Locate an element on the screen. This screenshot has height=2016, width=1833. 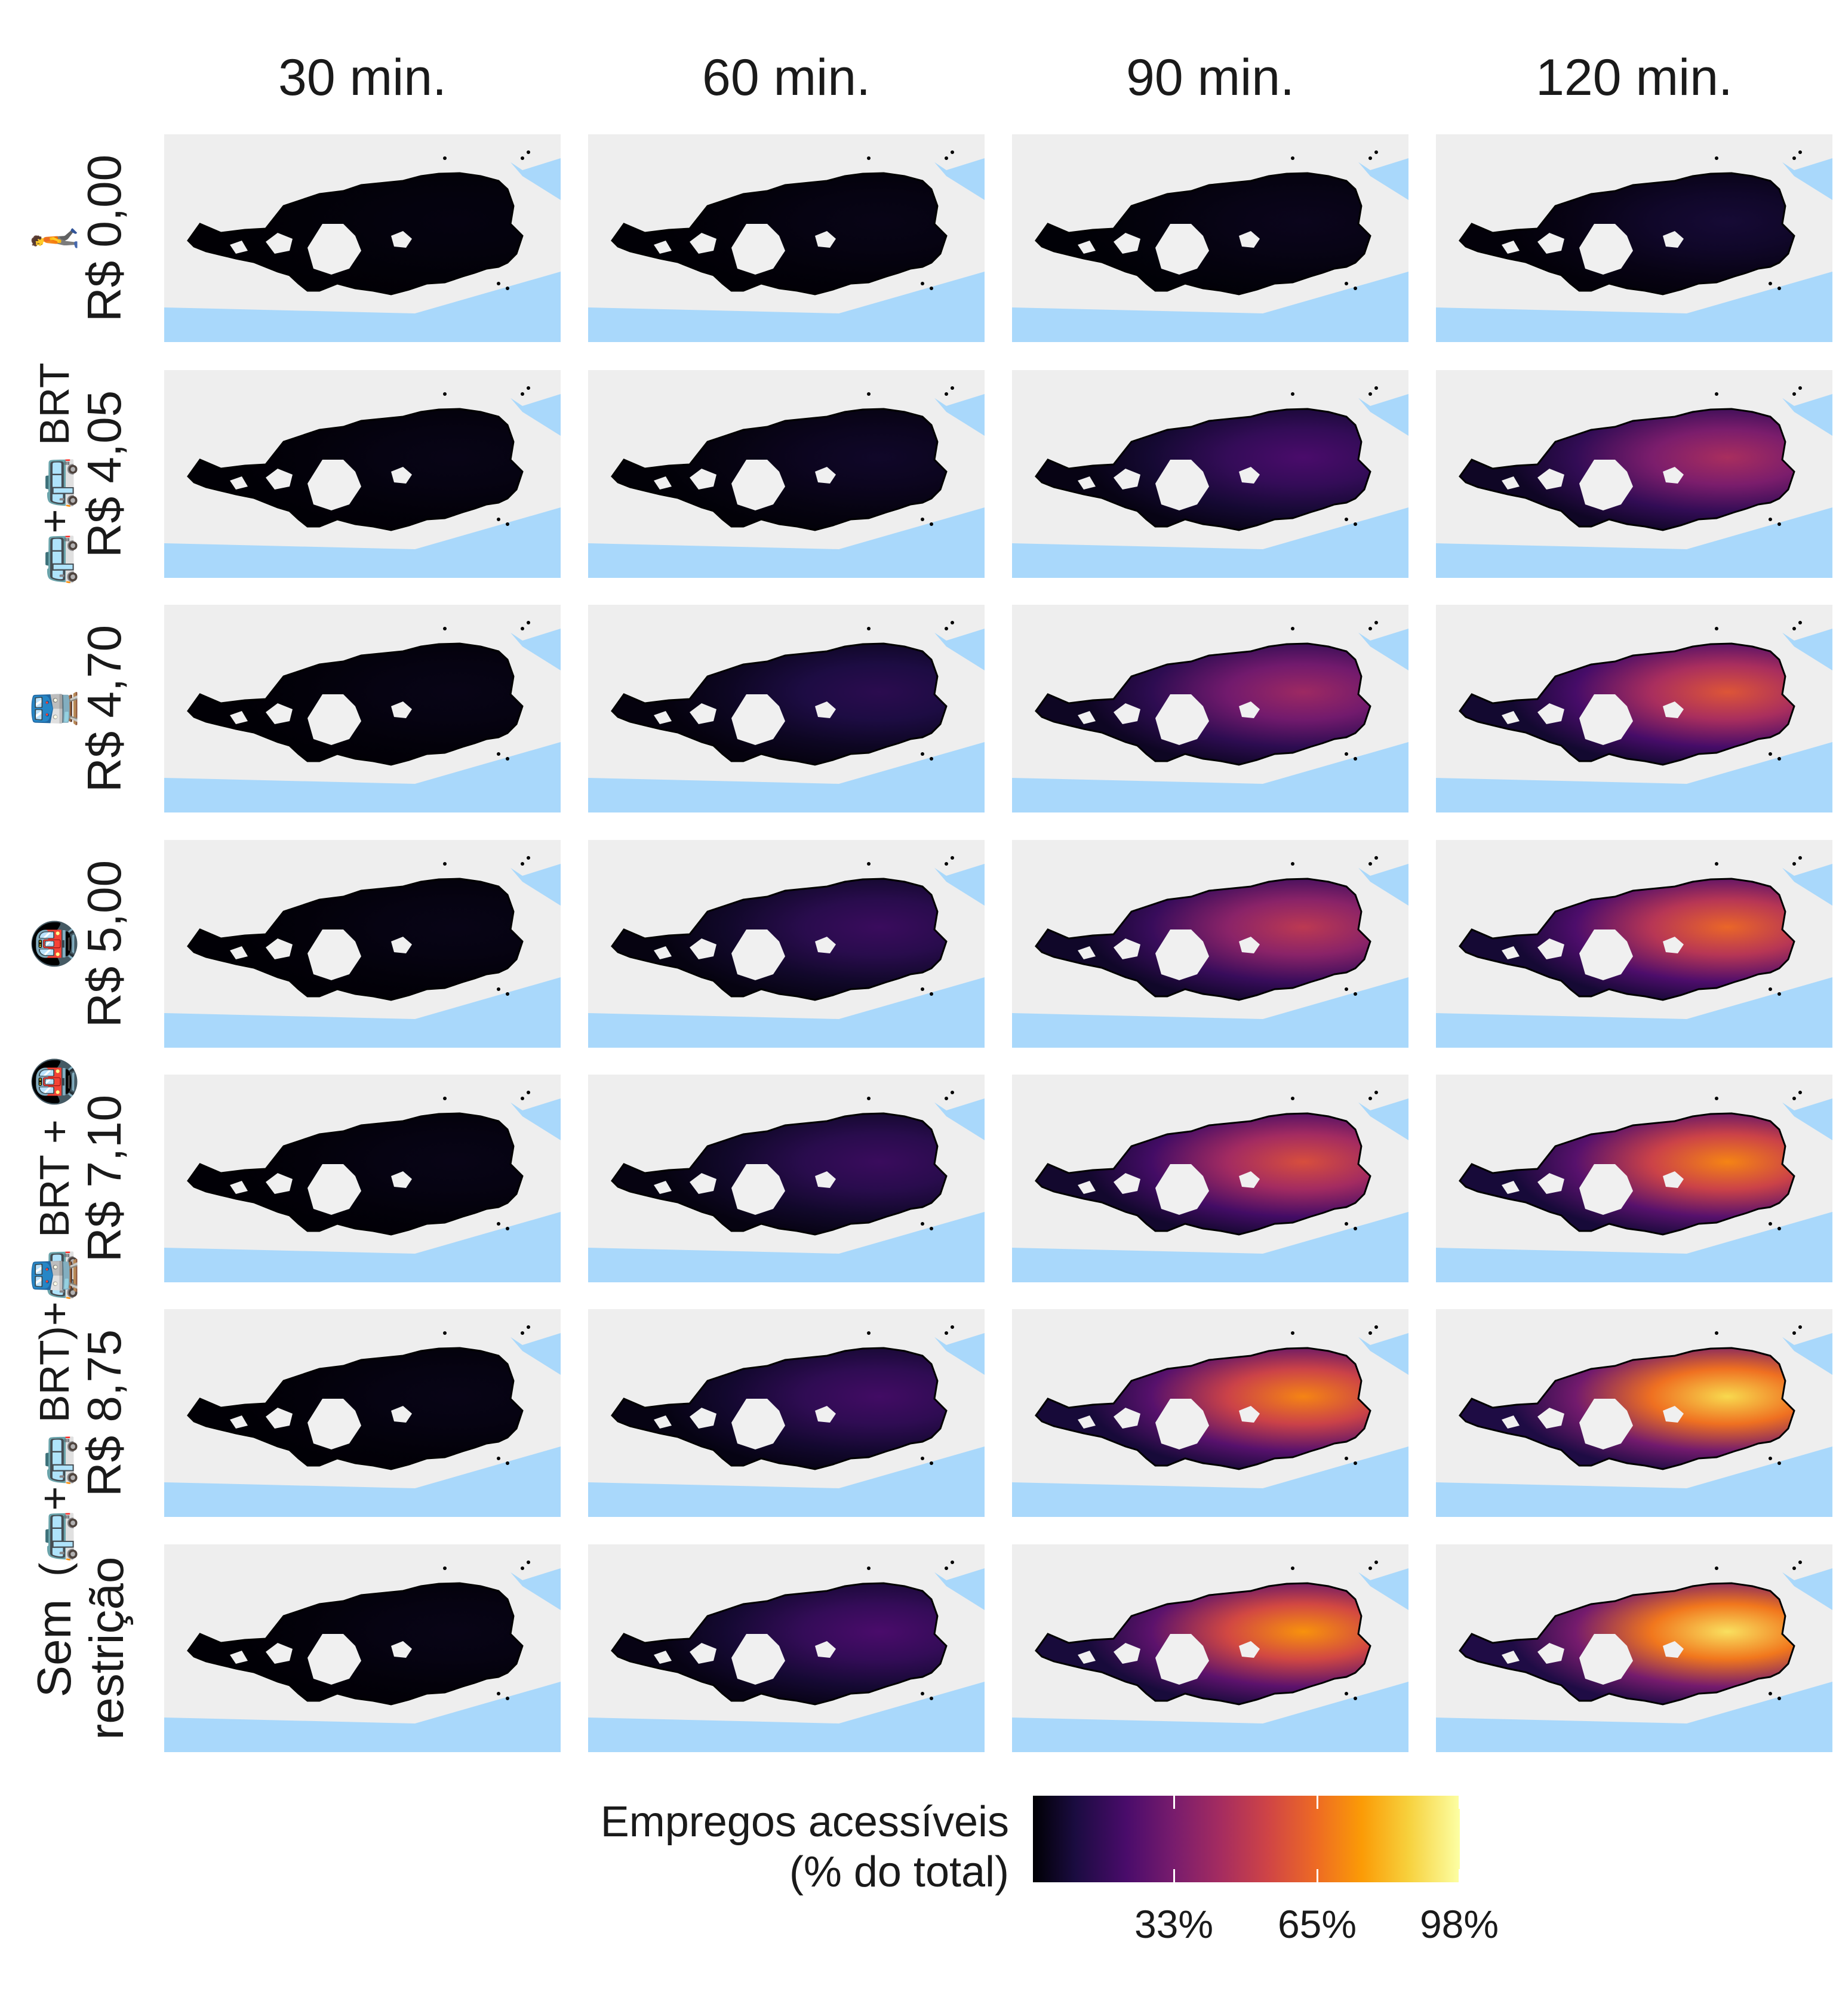
fare-label: R$ 8,75 is located at coordinates (104, 1413).